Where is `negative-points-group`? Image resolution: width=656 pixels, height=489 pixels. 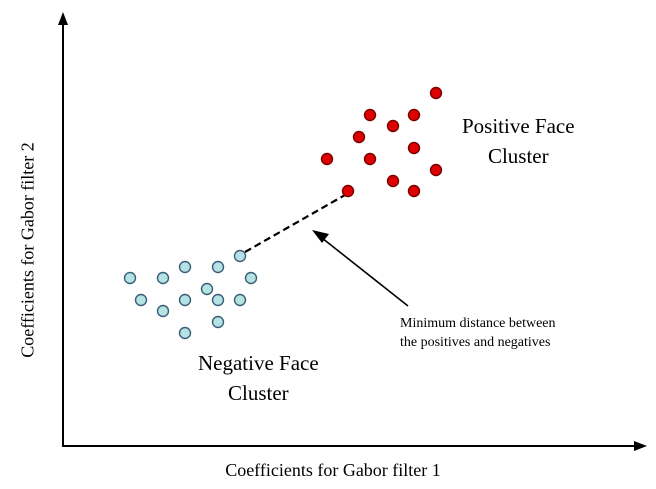
negative-points-group is located at coordinates (190, 294).